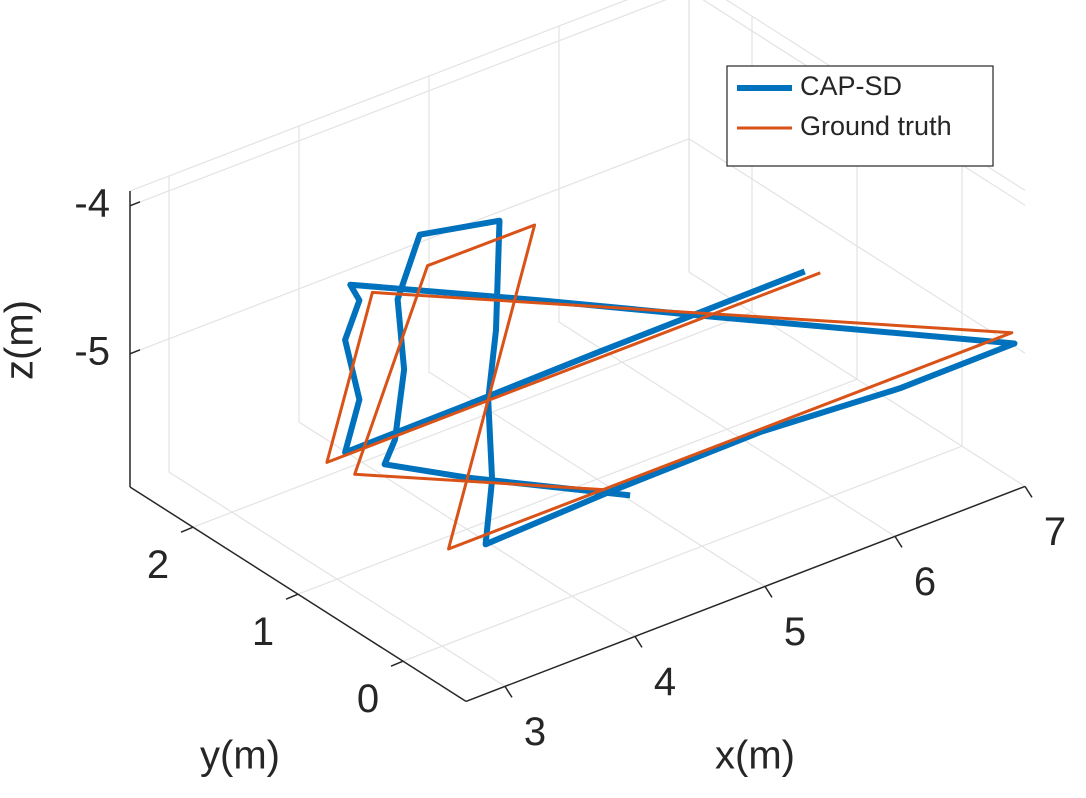 Image resolution: width=1086 pixels, height=798 pixels. What do you see at coordinates (745, 594) in the screenshot?
I see `x-axis` at bounding box center [745, 594].